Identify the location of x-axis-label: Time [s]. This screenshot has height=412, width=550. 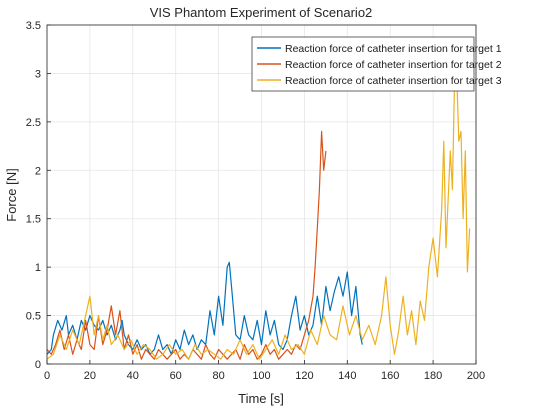
(261, 398).